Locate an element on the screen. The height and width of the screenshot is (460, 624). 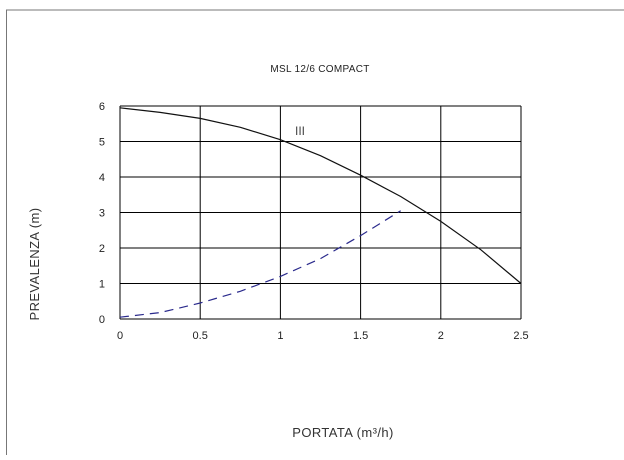
x-tick-label: 2 is located at coordinates (441, 336).